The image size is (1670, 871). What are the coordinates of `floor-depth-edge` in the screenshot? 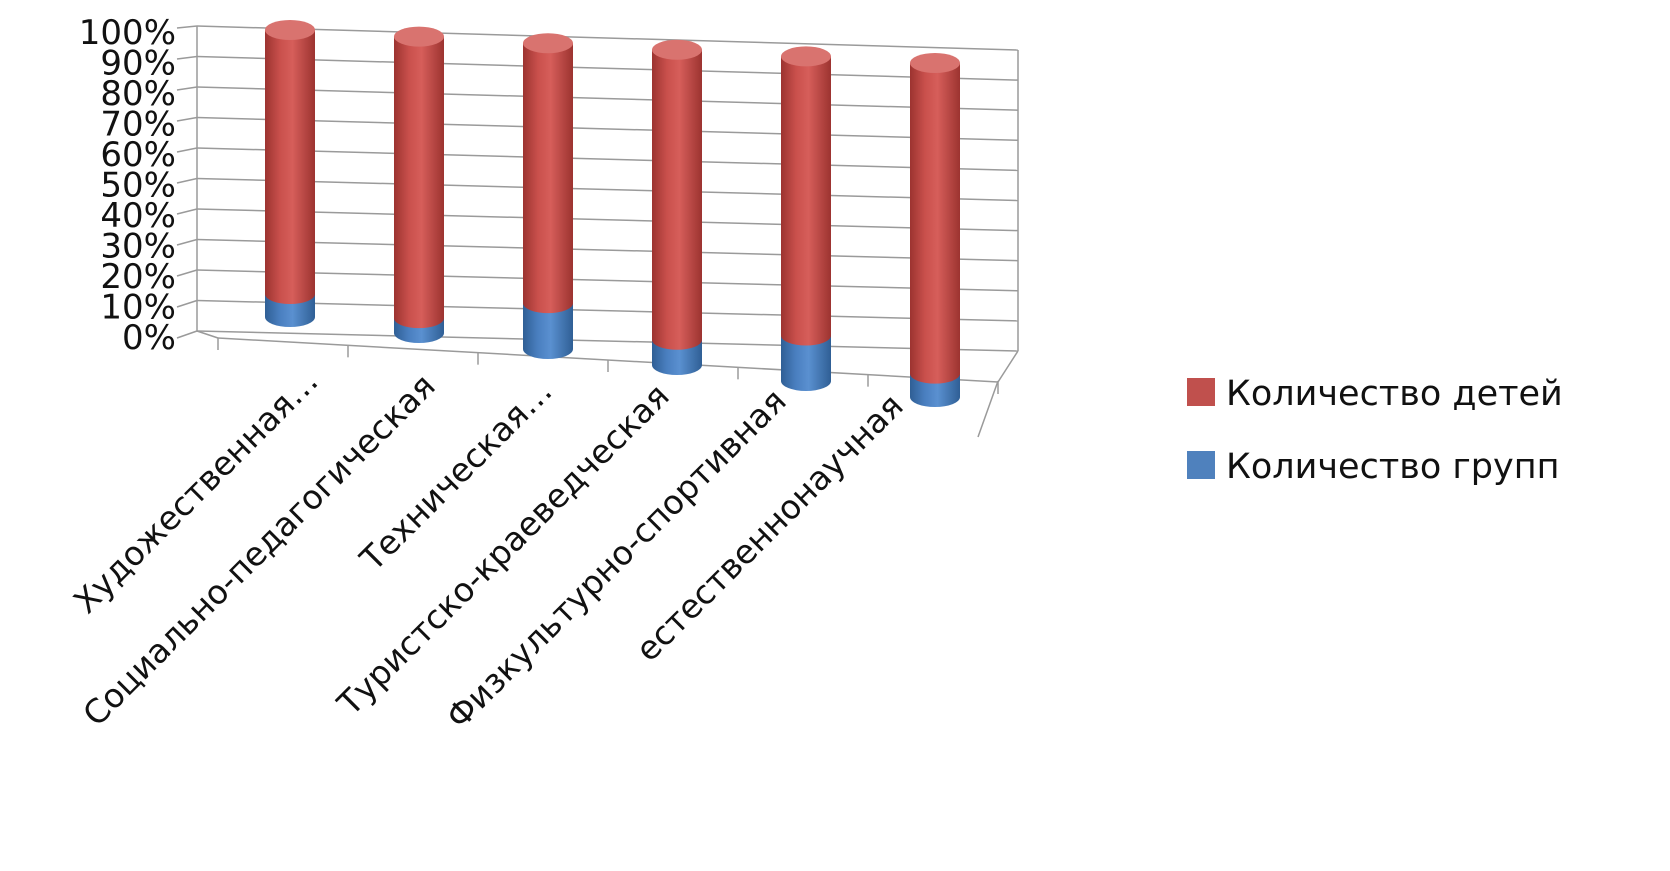 It's located at (988, 409).